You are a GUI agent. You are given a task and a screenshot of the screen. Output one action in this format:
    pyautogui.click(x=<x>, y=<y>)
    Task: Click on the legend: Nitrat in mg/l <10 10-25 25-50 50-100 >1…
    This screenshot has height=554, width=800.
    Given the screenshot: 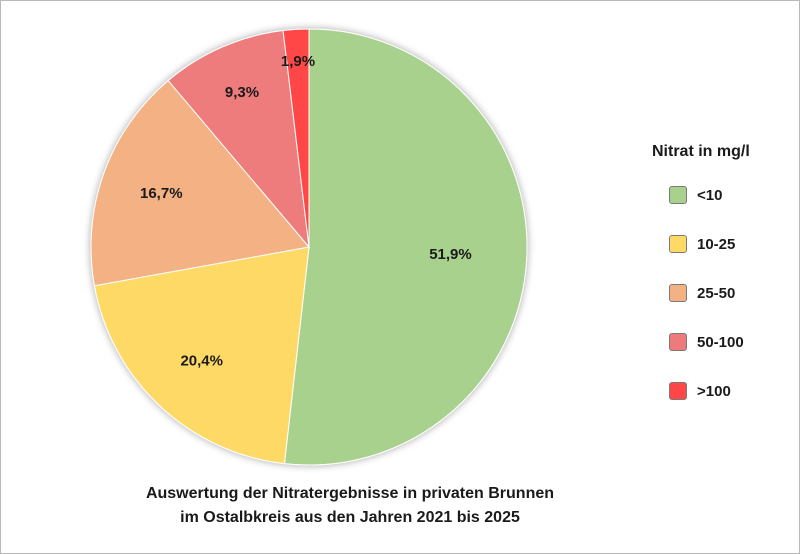 What is the action you would take?
    pyautogui.click(x=722, y=285)
    